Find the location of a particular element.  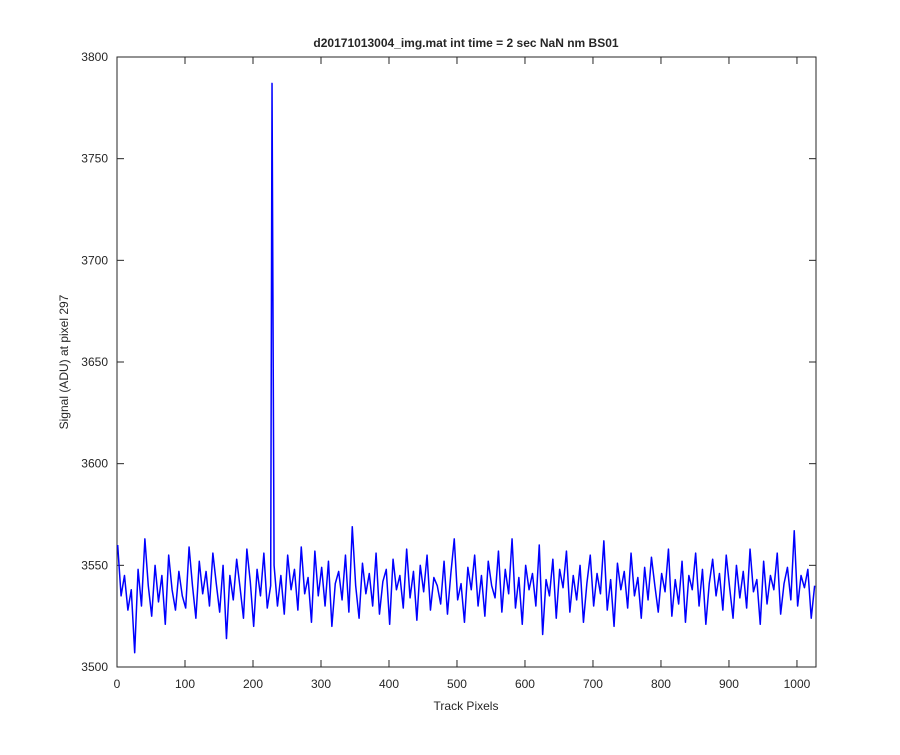

x-tick-label: 700 is located at coordinates (593, 684).